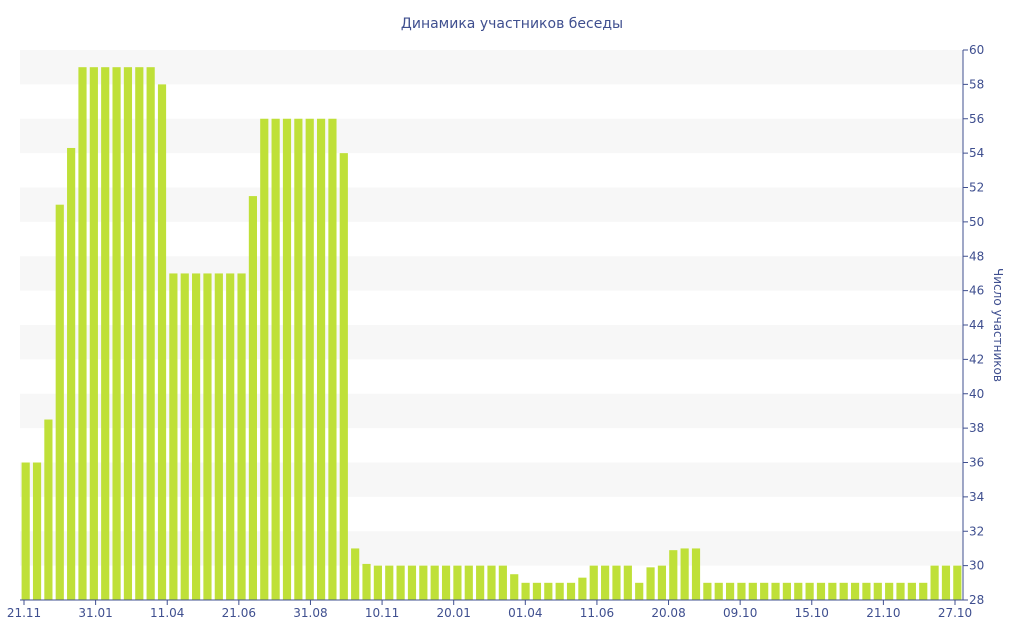 Image resolution: width=1024 pixels, height=640 pixels. What do you see at coordinates (167, 613) in the screenshot?
I see `x-tick-label: 11.04` at bounding box center [167, 613].